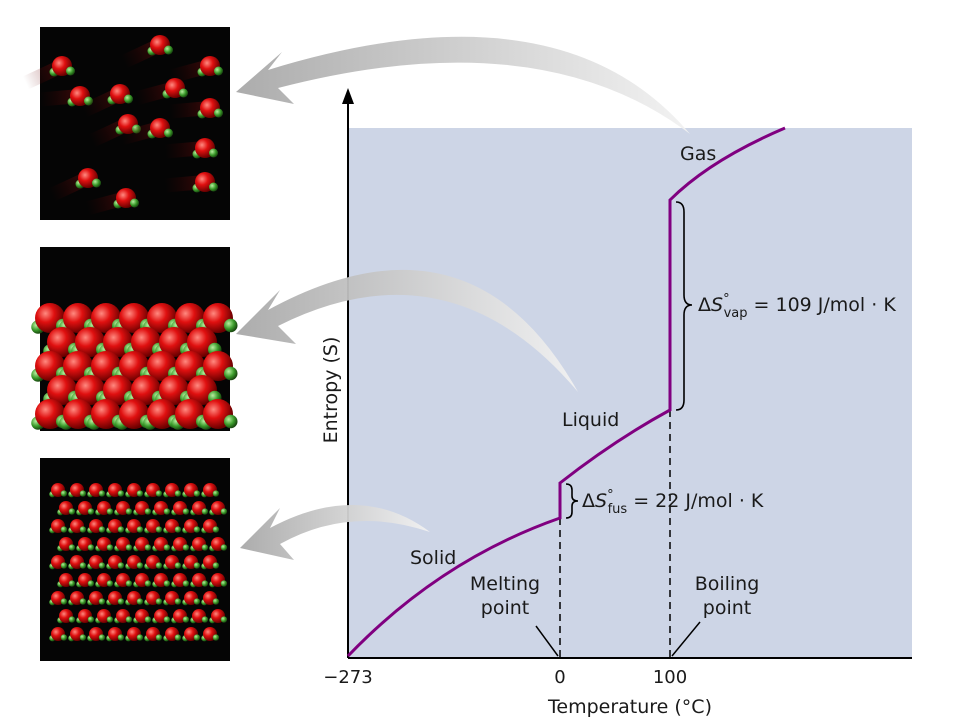 The image size is (960, 720). What do you see at coordinates (433, 558) in the screenshot?
I see `solid-label: Solid` at bounding box center [433, 558].